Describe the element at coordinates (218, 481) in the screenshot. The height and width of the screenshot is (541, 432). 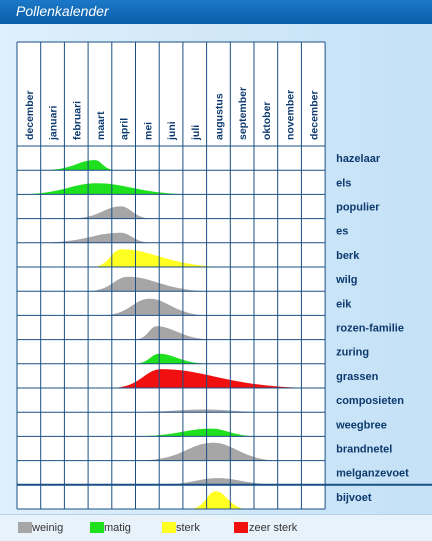
I see `pollen-area-melganzevoet` at that location.